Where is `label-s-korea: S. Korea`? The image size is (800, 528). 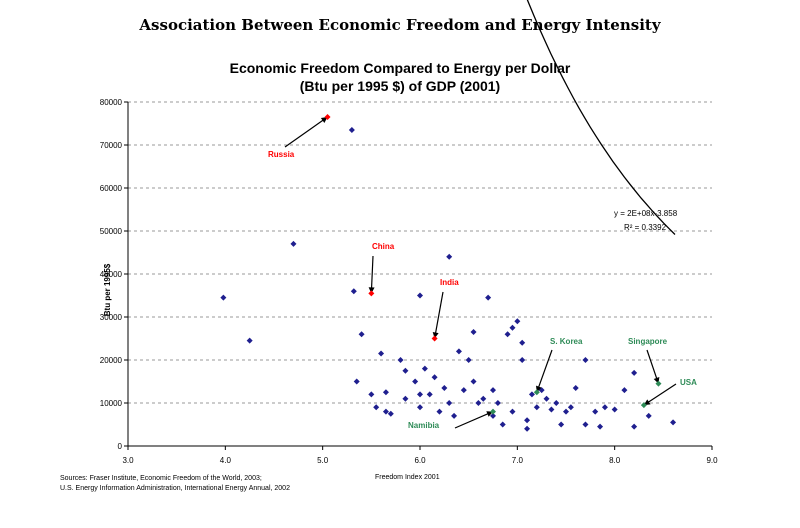
label-s-korea: S. Korea is located at coordinates (566, 341).